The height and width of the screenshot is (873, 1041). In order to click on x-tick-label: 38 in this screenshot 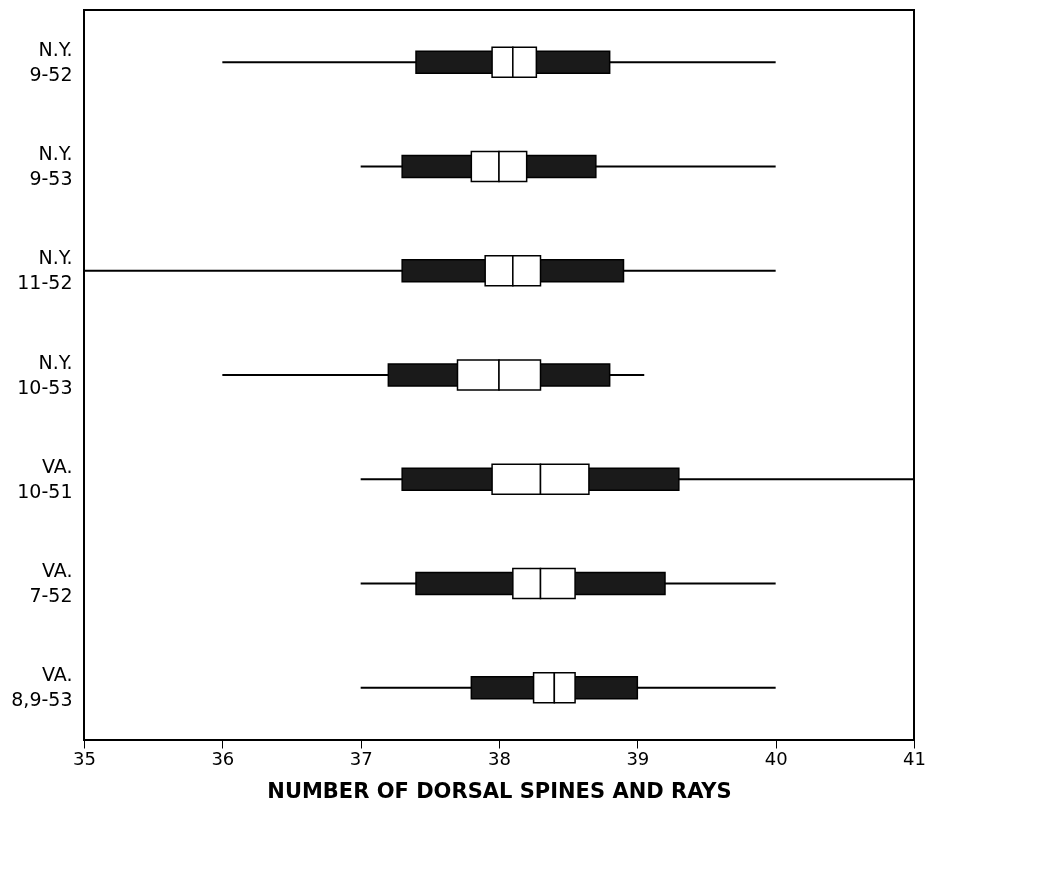, I will do `click(499, 758)`.